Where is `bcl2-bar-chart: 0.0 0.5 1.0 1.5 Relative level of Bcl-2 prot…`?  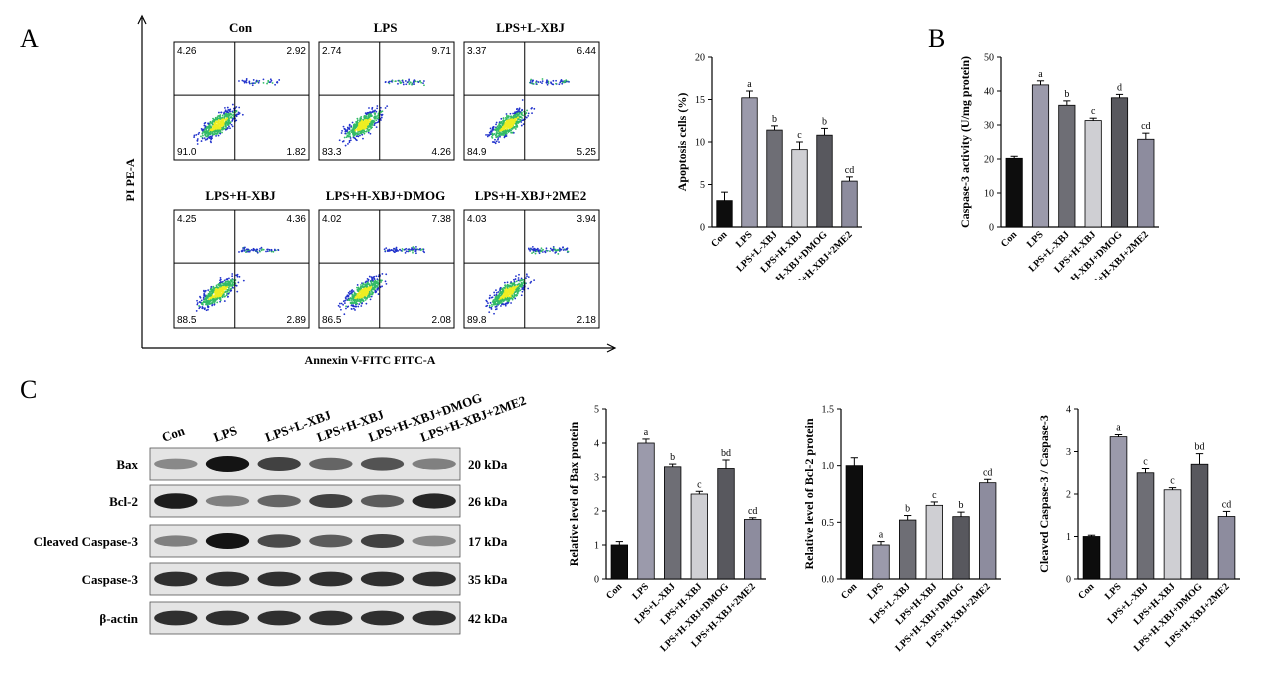 bcl2-bar-chart: 0.0 0.5 1.0 1.5 Relative level of Bcl-2 prot… is located at coordinates (901, 529).